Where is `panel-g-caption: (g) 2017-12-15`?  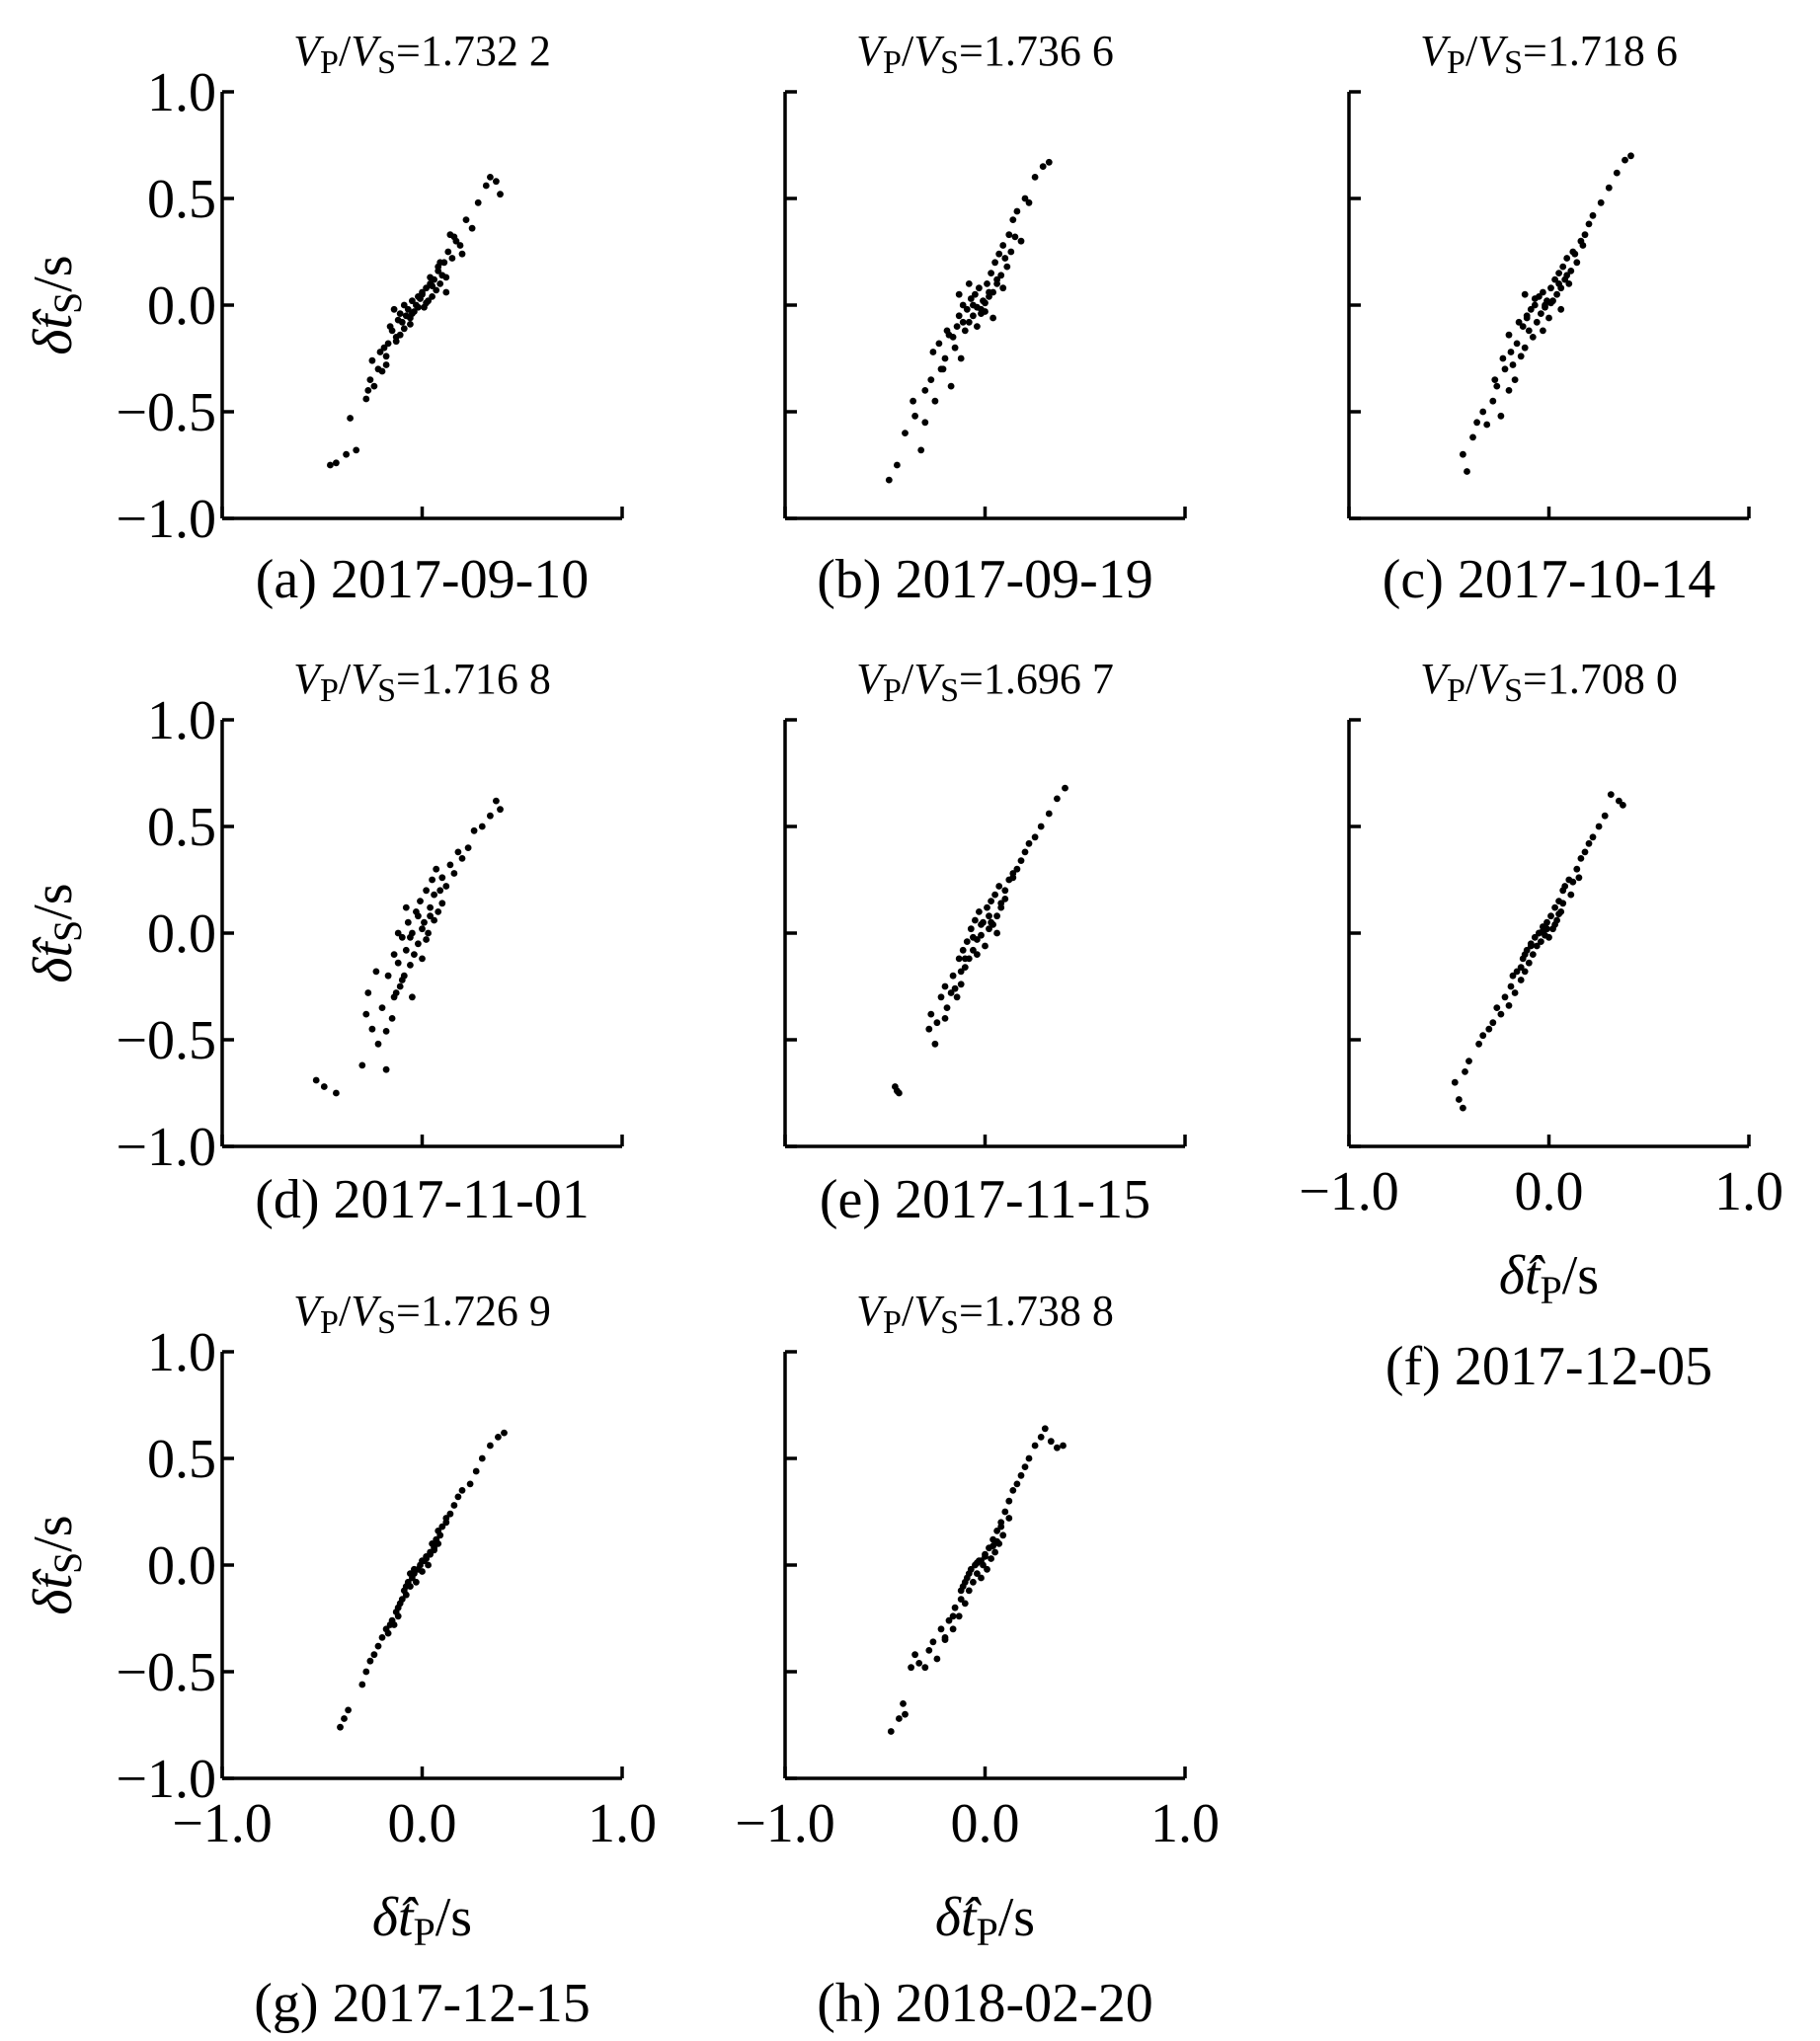 panel-g-caption: (g) 2017-12-15 is located at coordinates (422, 2003).